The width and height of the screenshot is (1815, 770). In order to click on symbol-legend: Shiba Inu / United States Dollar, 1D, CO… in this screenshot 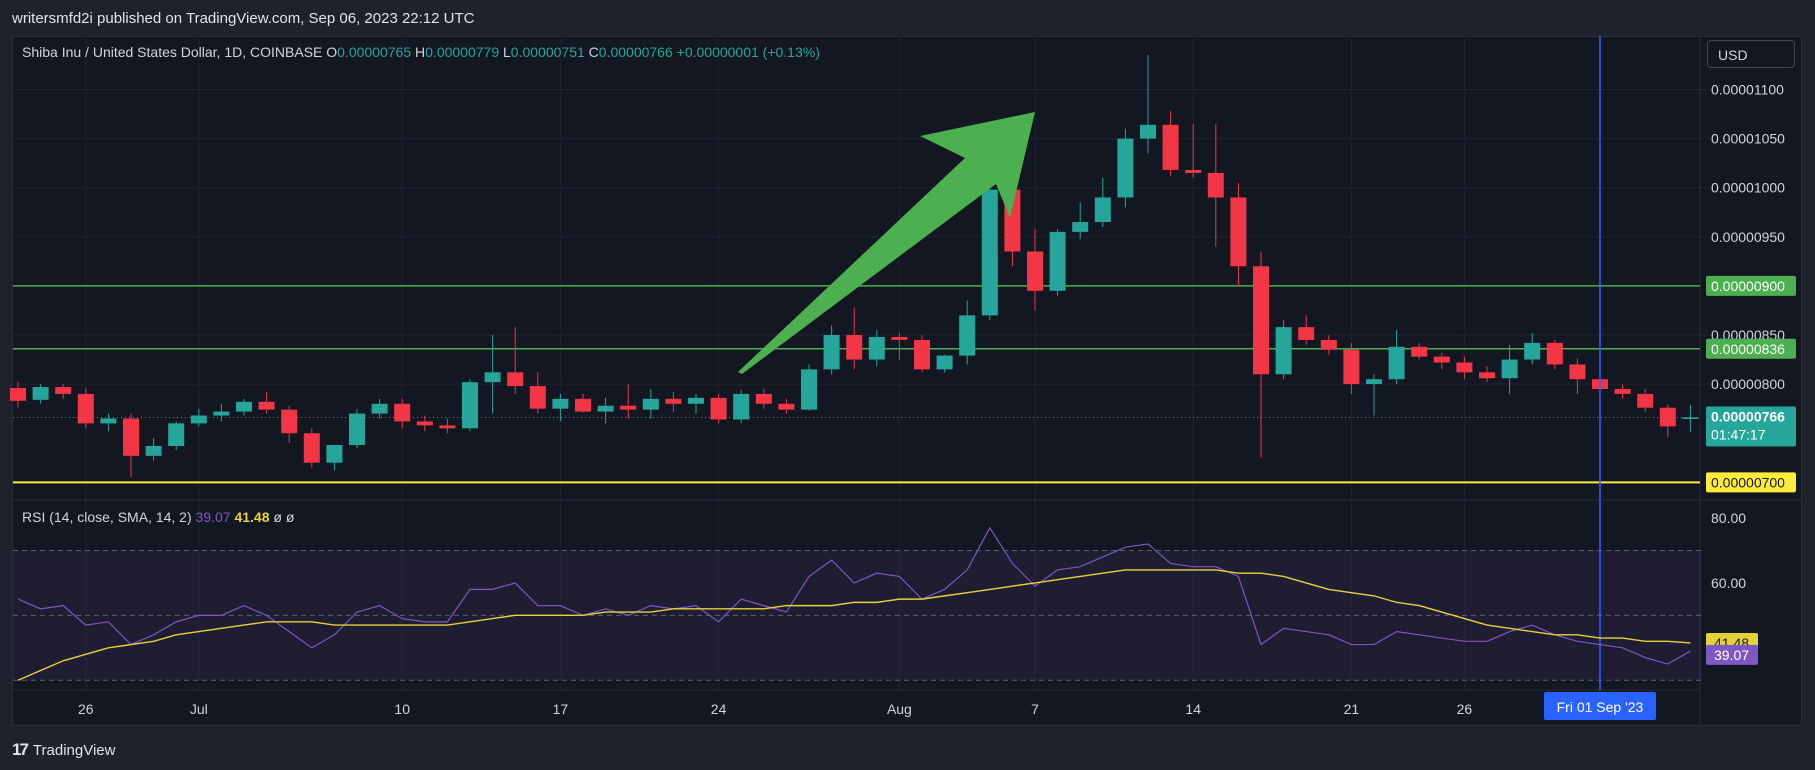, I will do `click(421, 52)`.